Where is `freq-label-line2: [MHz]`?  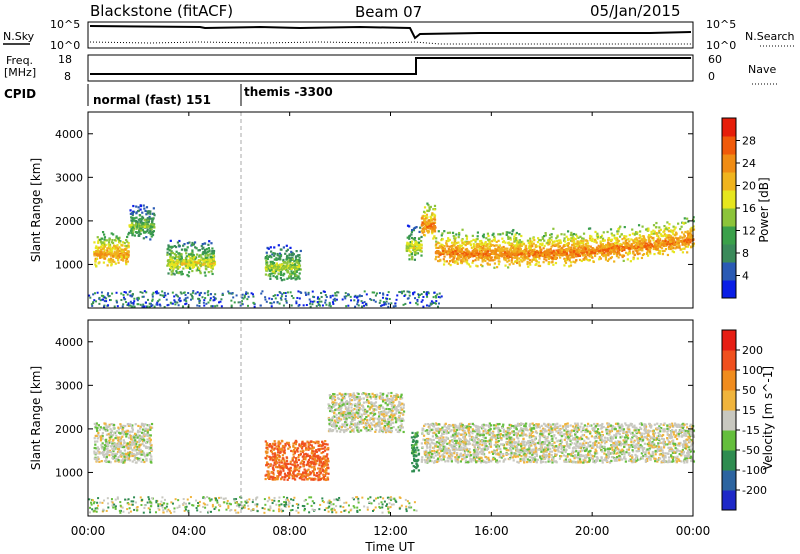
freq-label-line2: [MHz] is located at coordinates (20, 72).